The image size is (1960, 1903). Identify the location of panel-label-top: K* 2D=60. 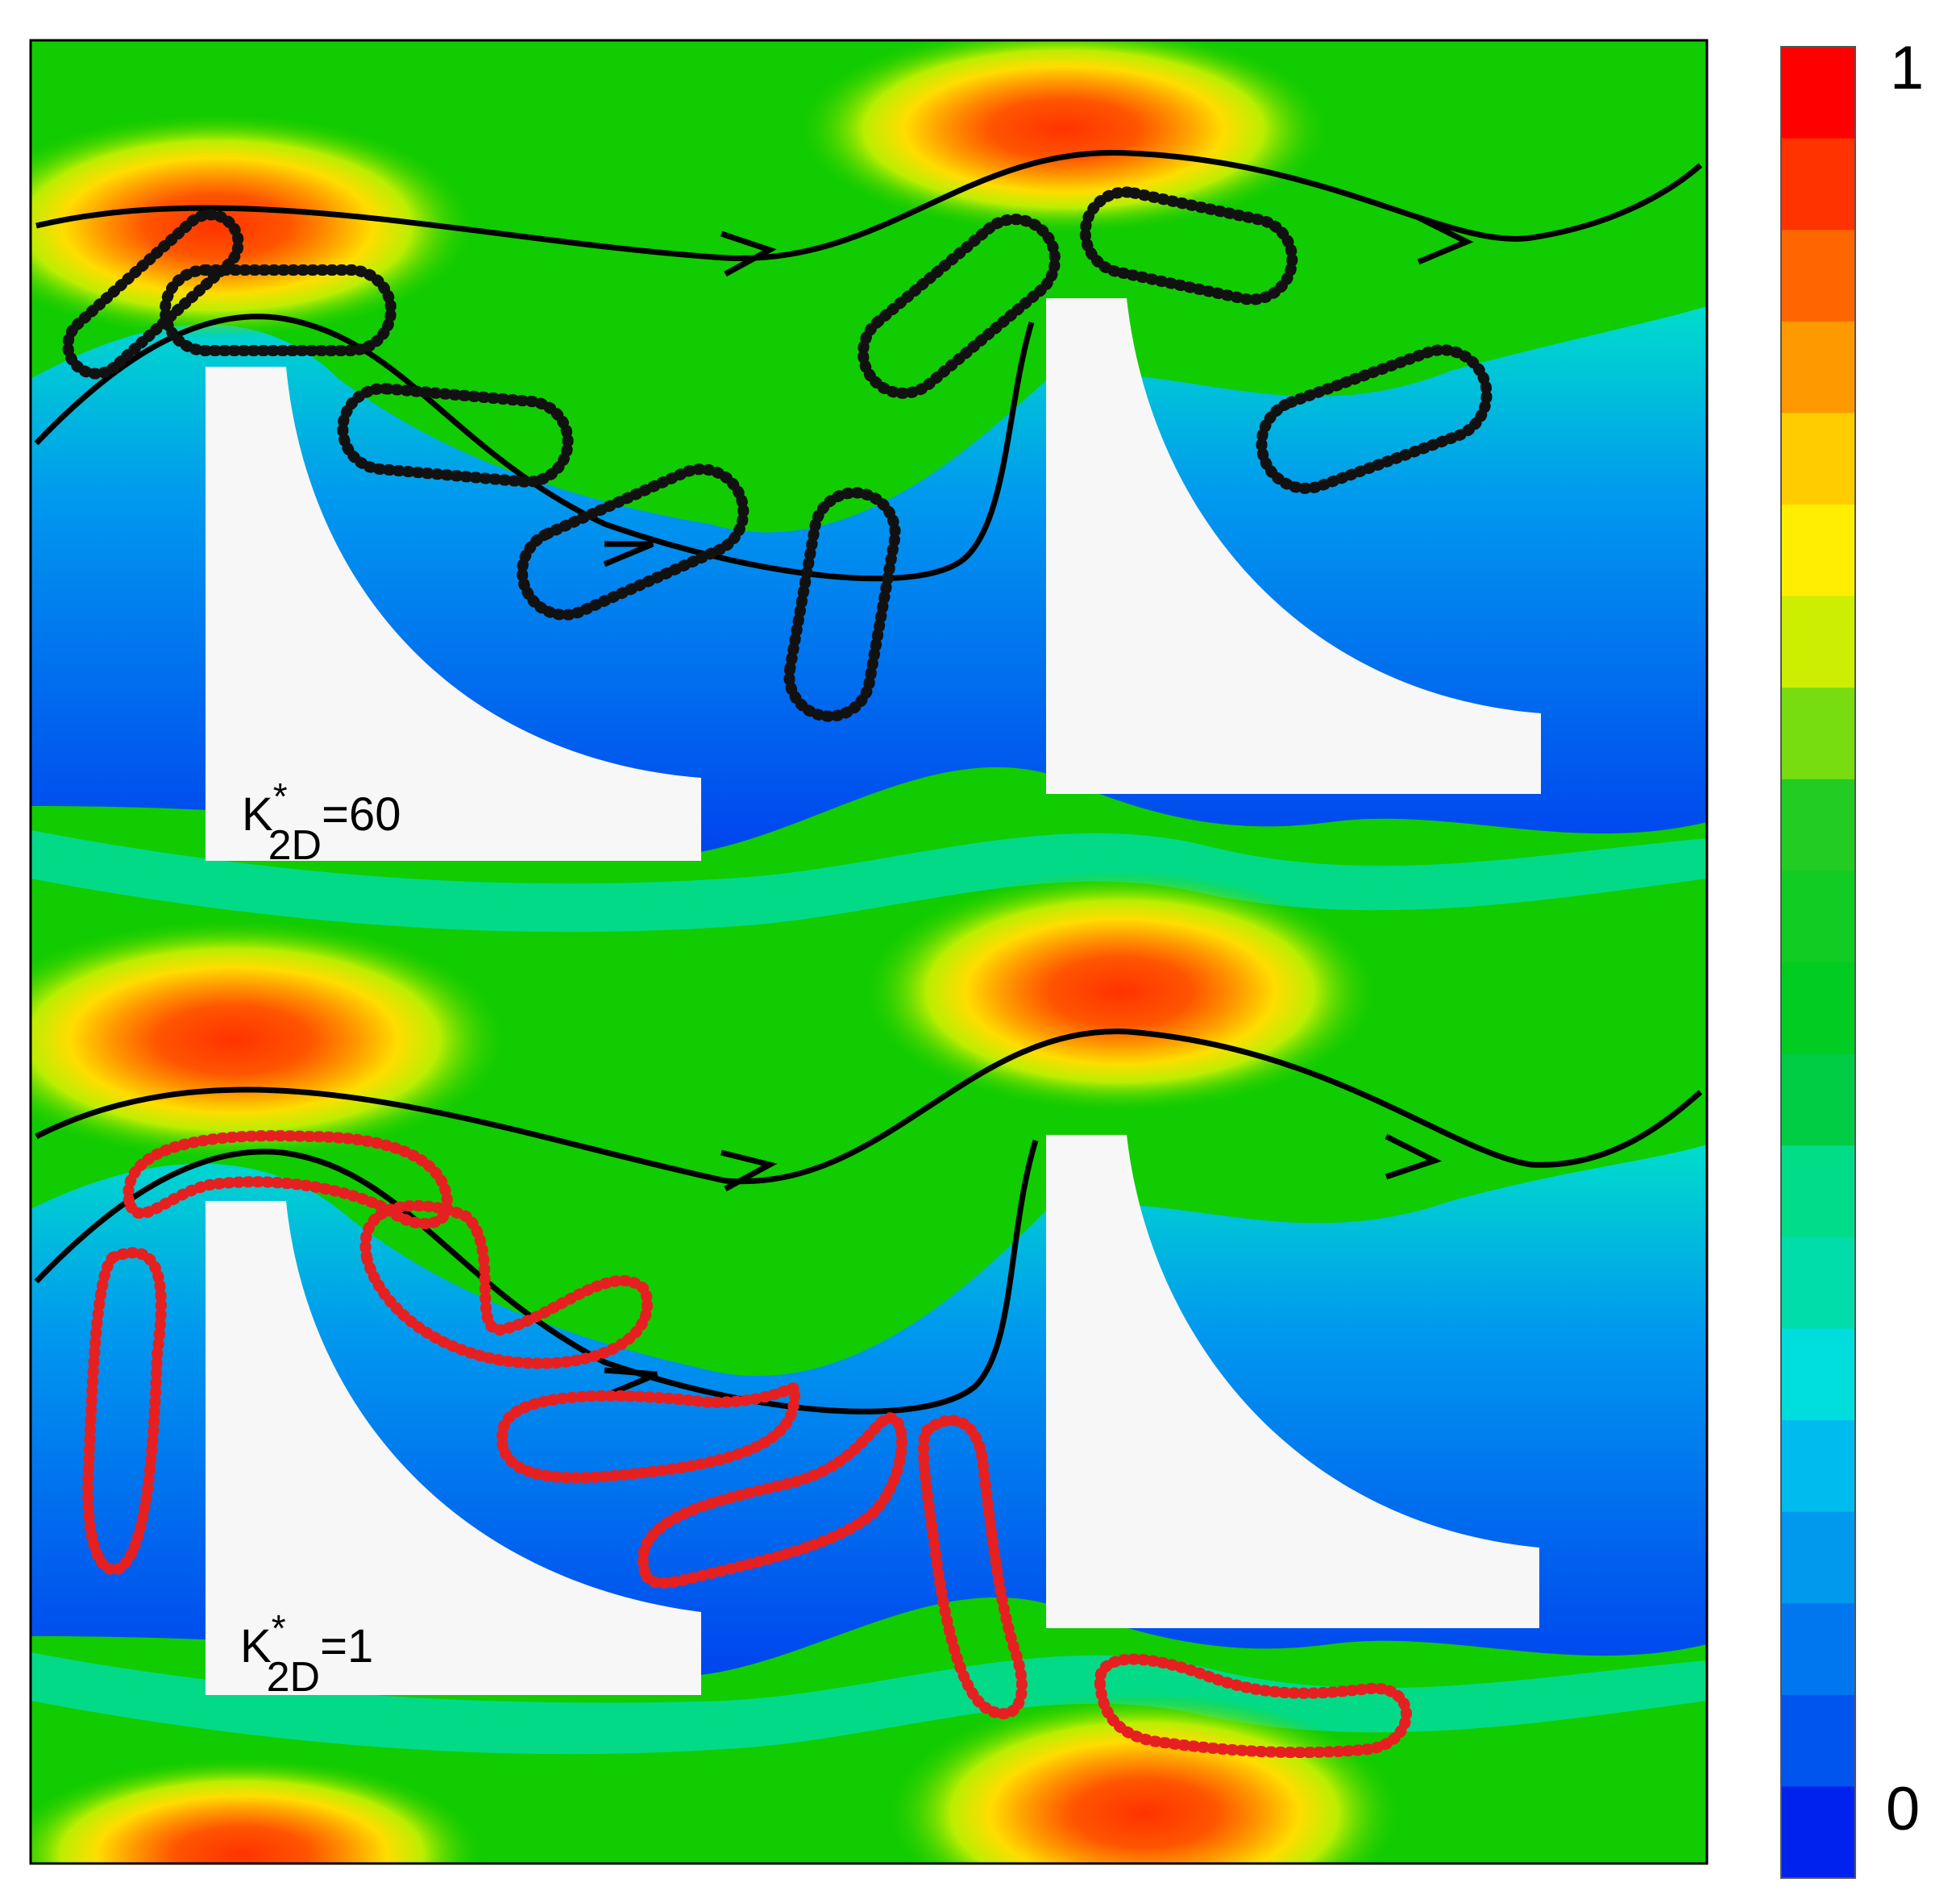
(321, 822).